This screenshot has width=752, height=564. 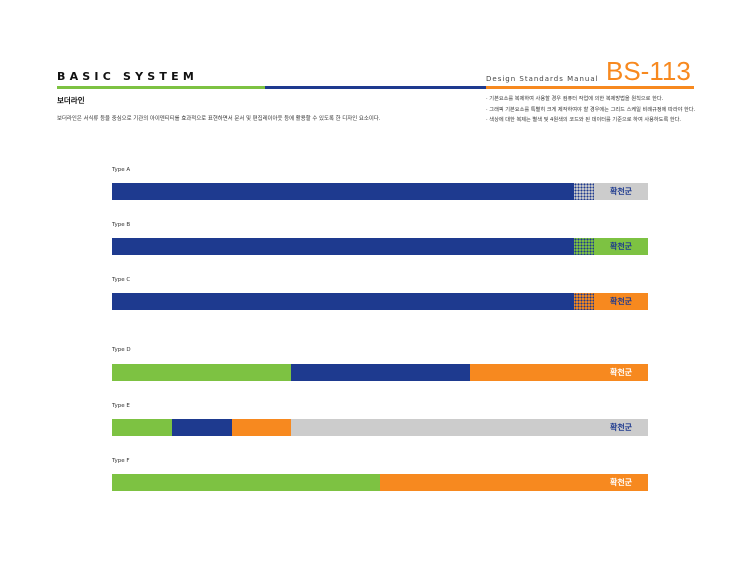 I want to click on section-title: 보더라인, so click(x=71, y=100).